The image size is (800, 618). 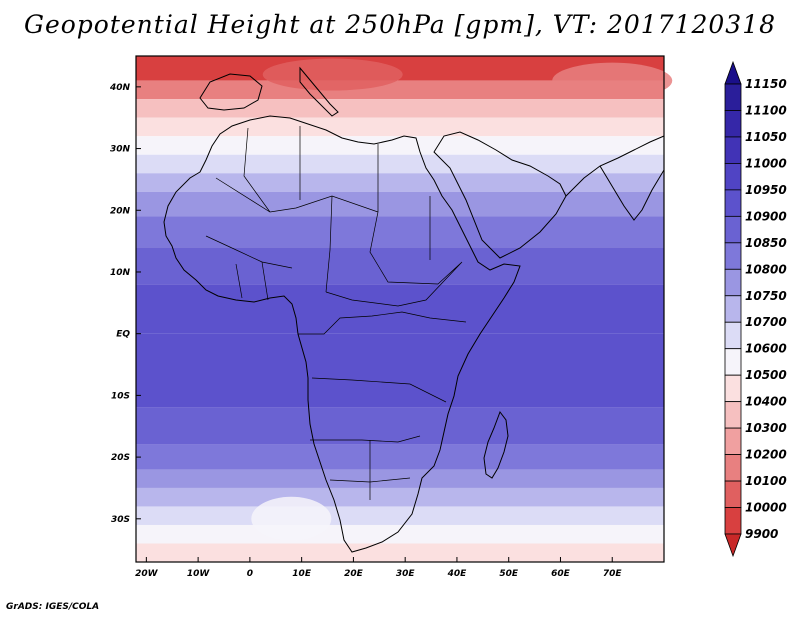 What do you see at coordinates (199, 574) in the screenshot?
I see `lon-label: 10W` at bounding box center [199, 574].